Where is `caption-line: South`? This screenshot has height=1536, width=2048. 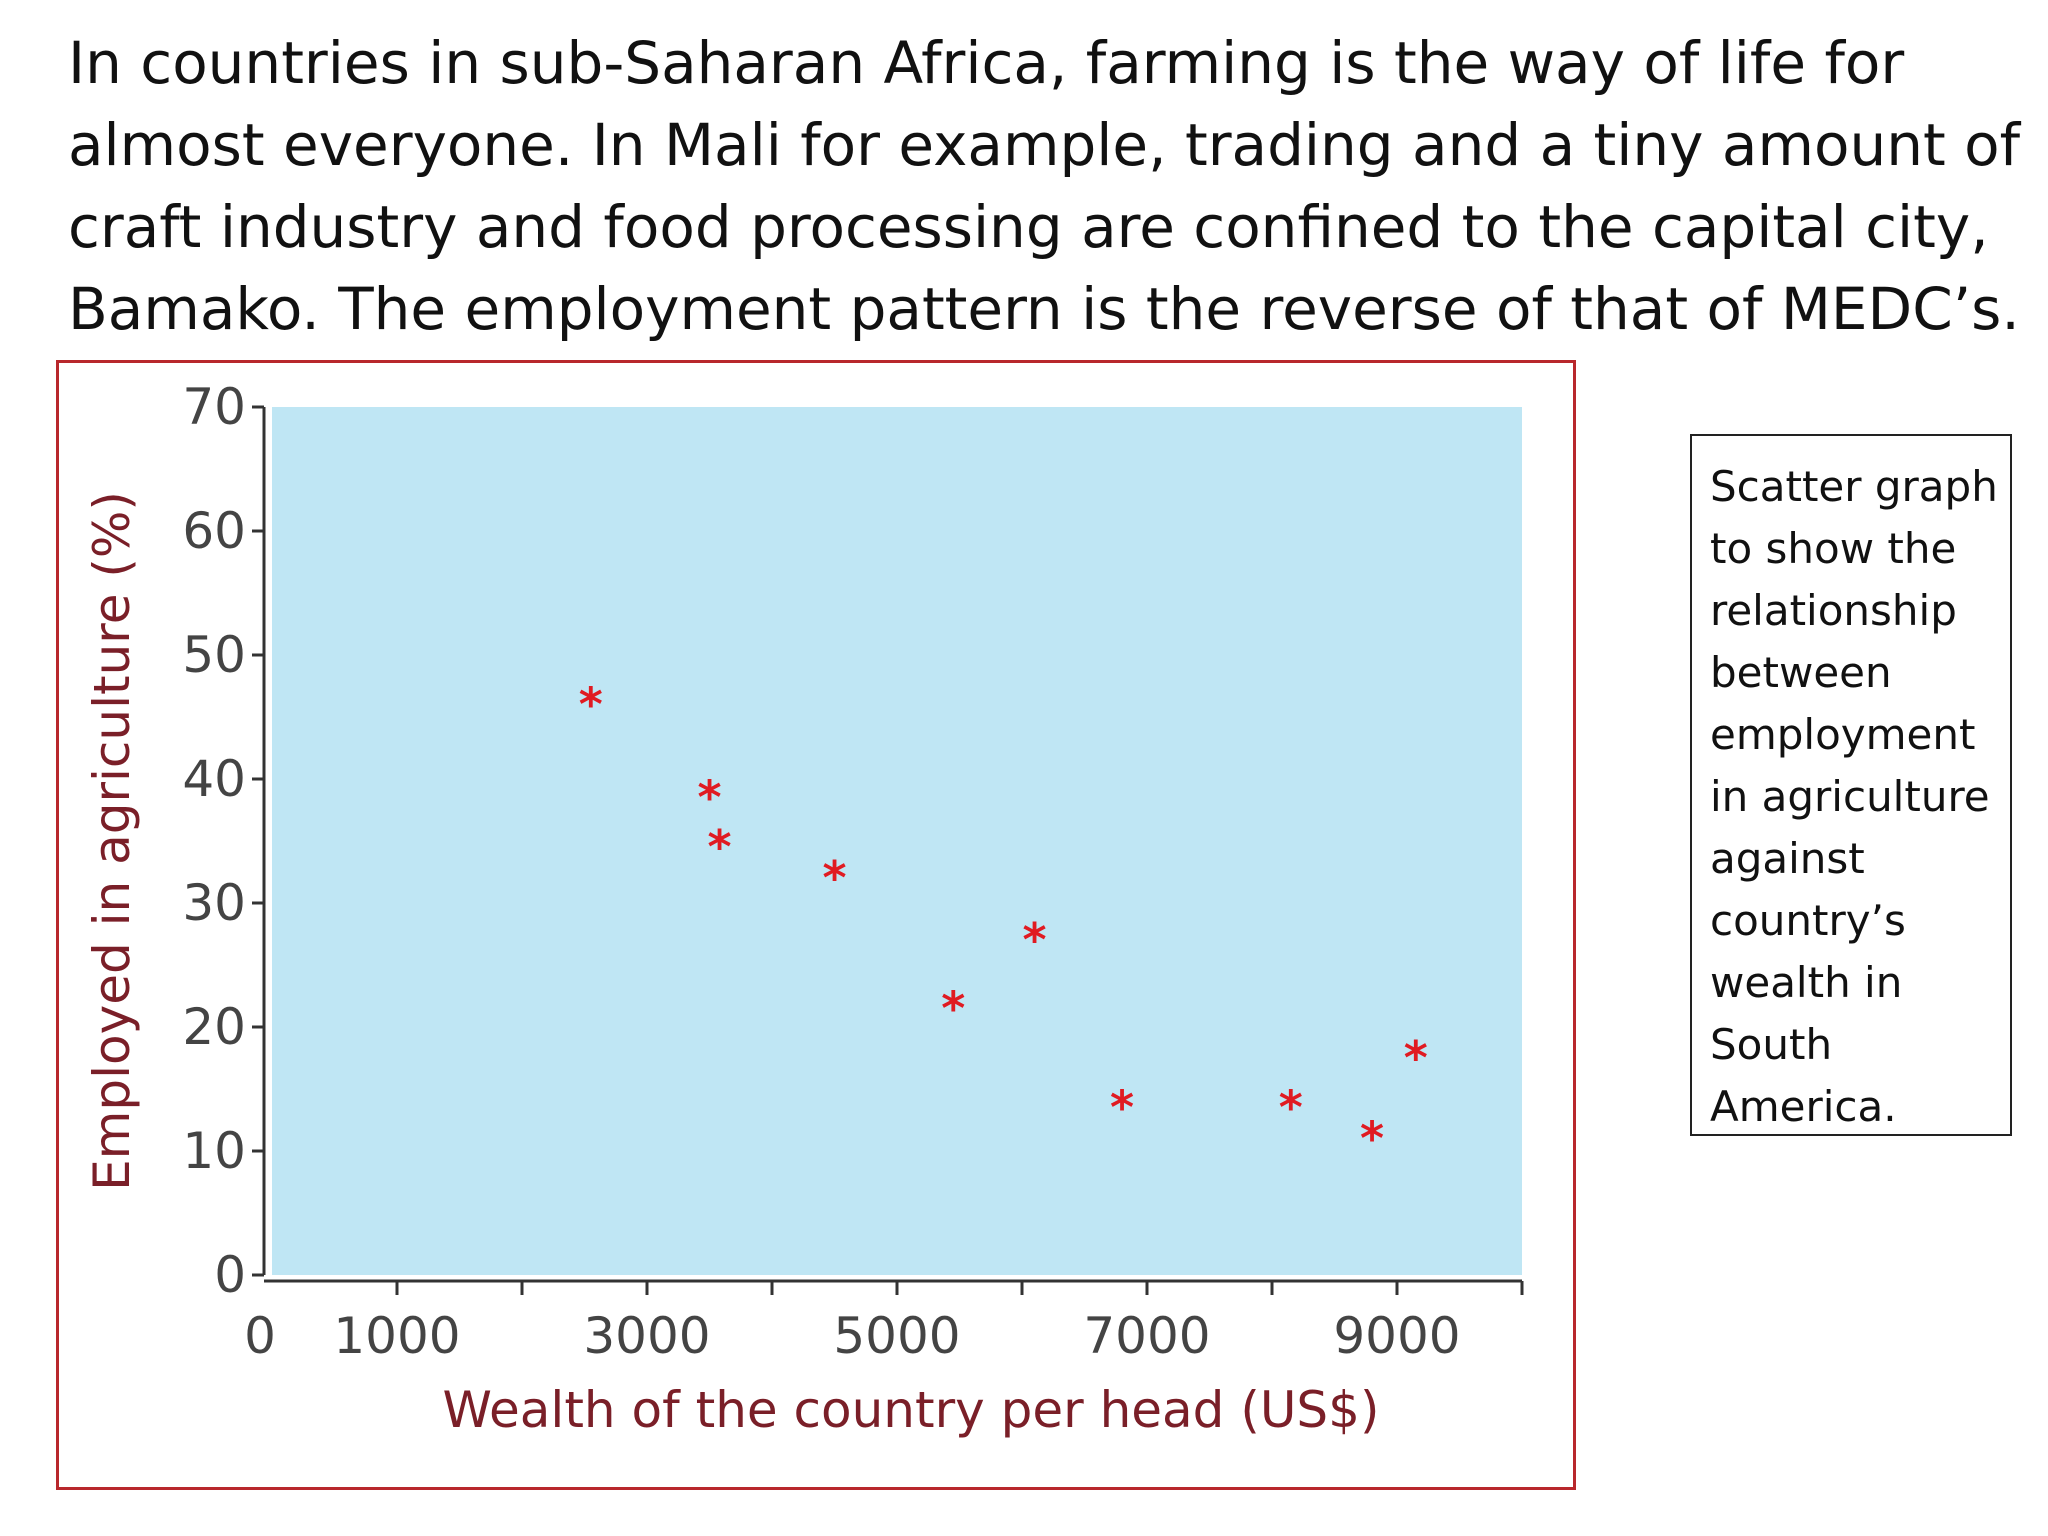
caption-line: South is located at coordinates (1771, 1044).